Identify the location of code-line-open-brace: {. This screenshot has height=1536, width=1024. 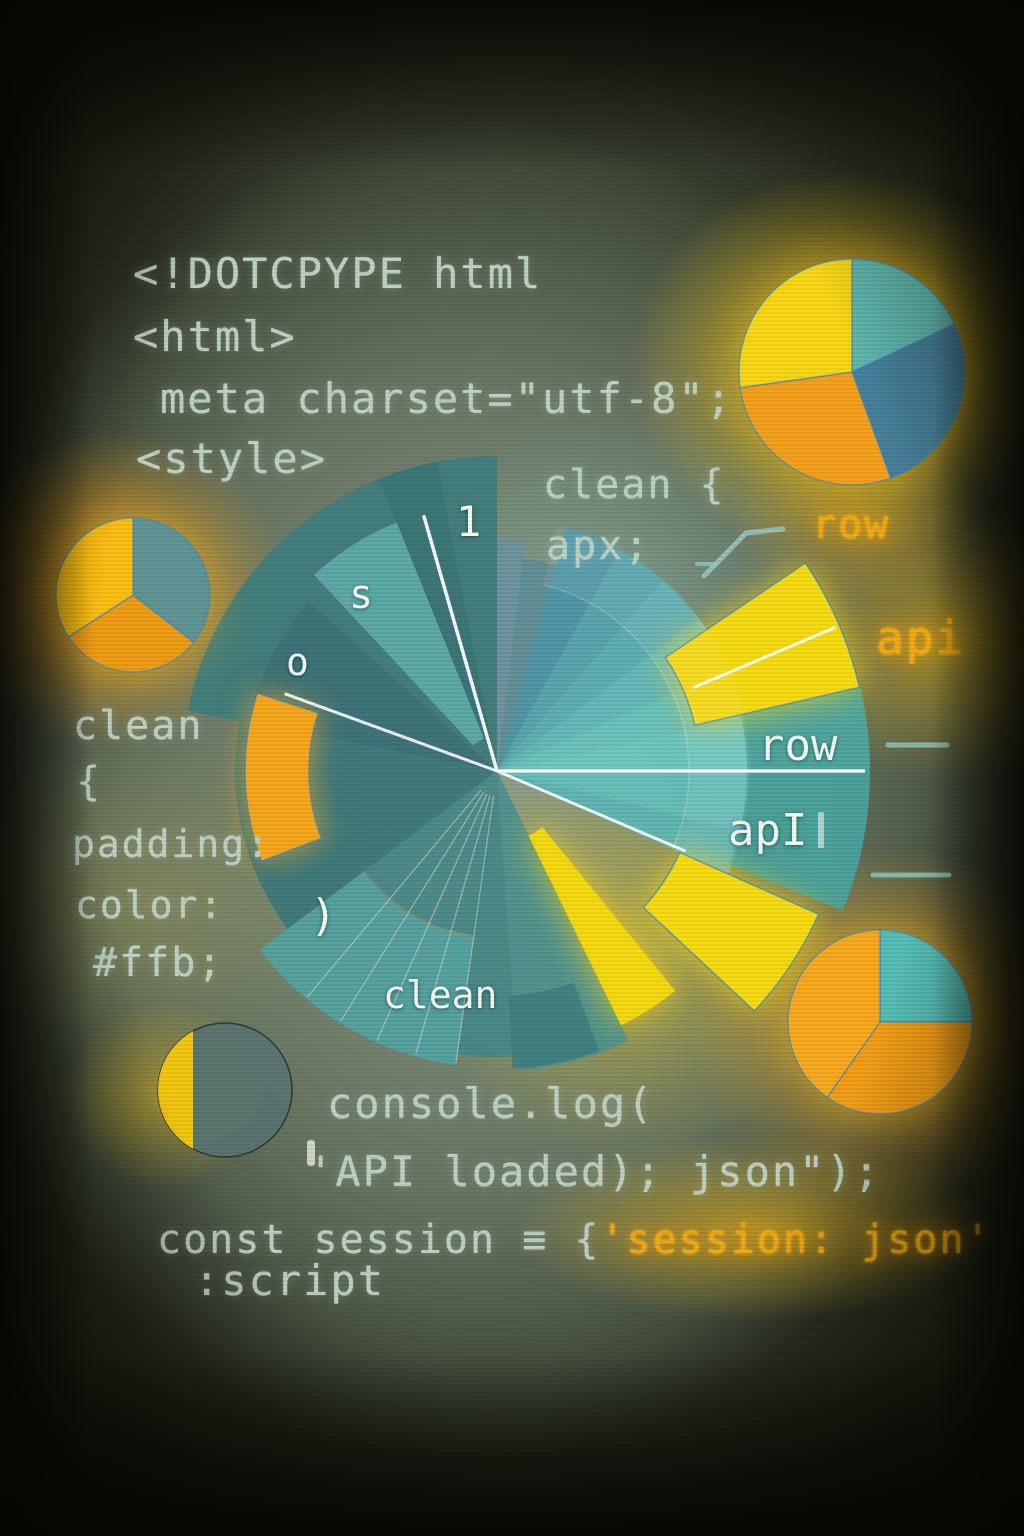
(89, 782).